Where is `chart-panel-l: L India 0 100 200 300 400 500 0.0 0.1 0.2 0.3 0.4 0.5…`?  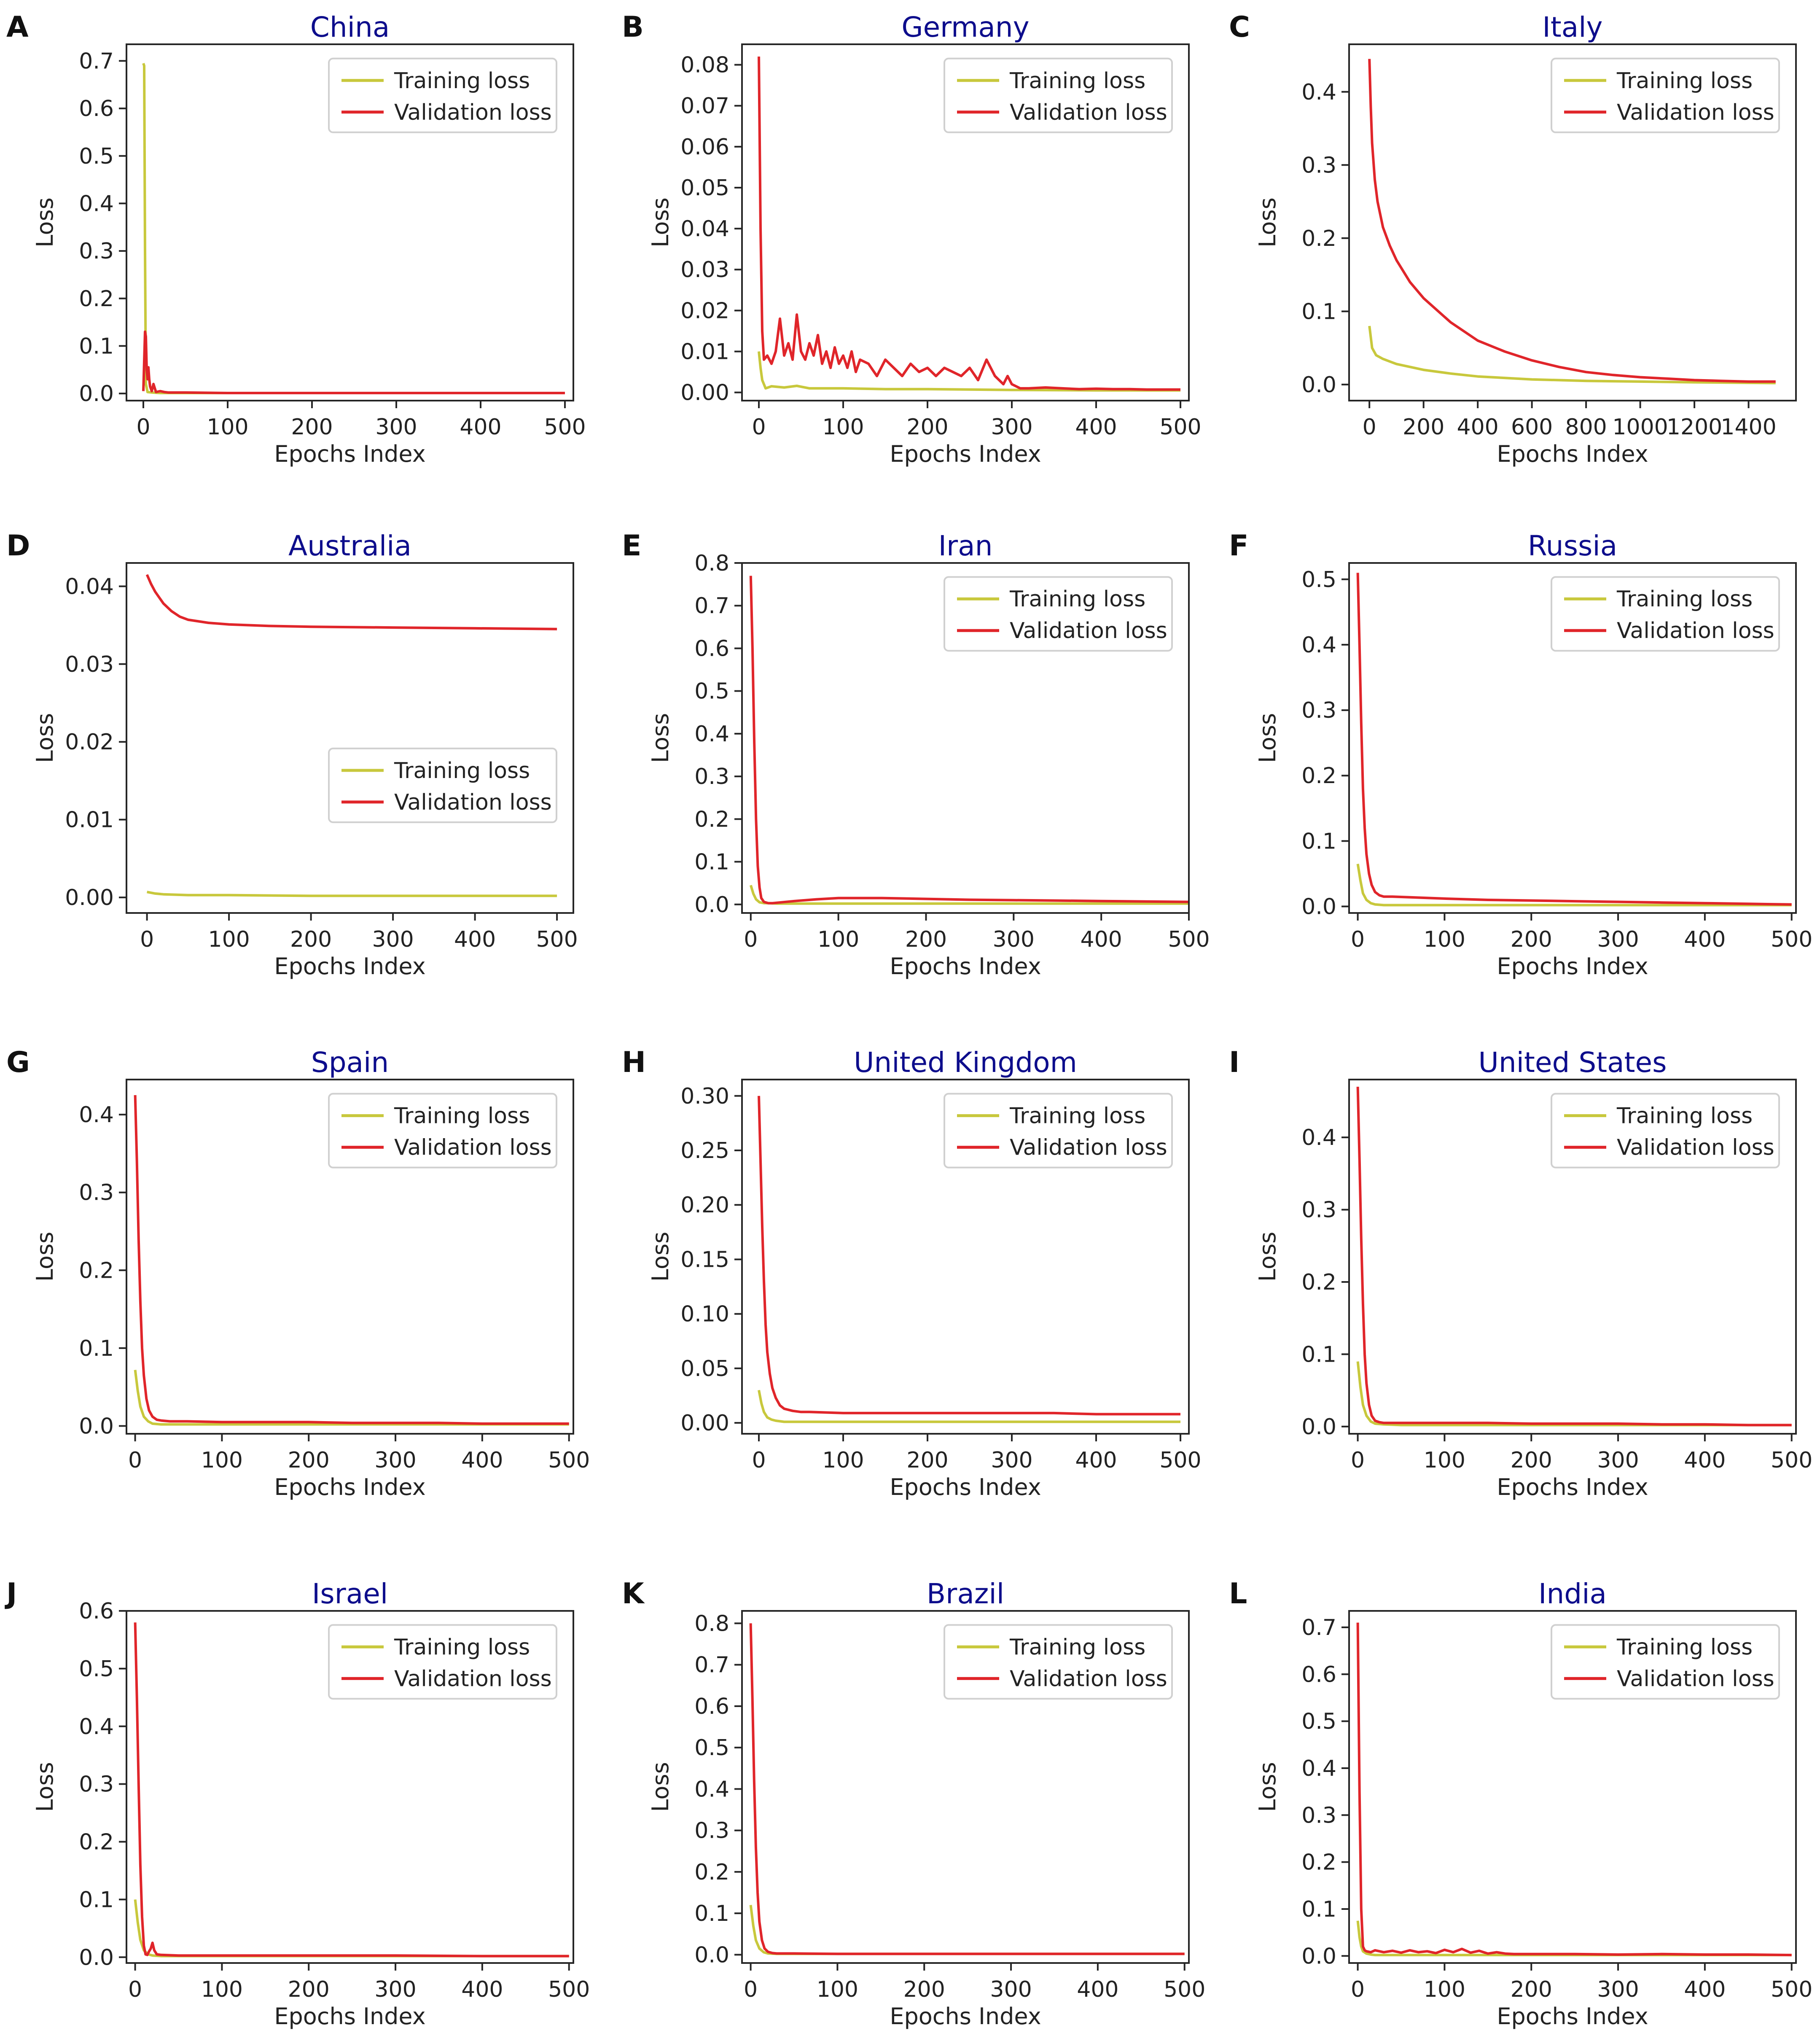 chart-panel-l: L India 0 100 200 300 400 500 0.0 0.1 0.2 0.3 0.4 0.5… is located at coordinates (1520, 1803).